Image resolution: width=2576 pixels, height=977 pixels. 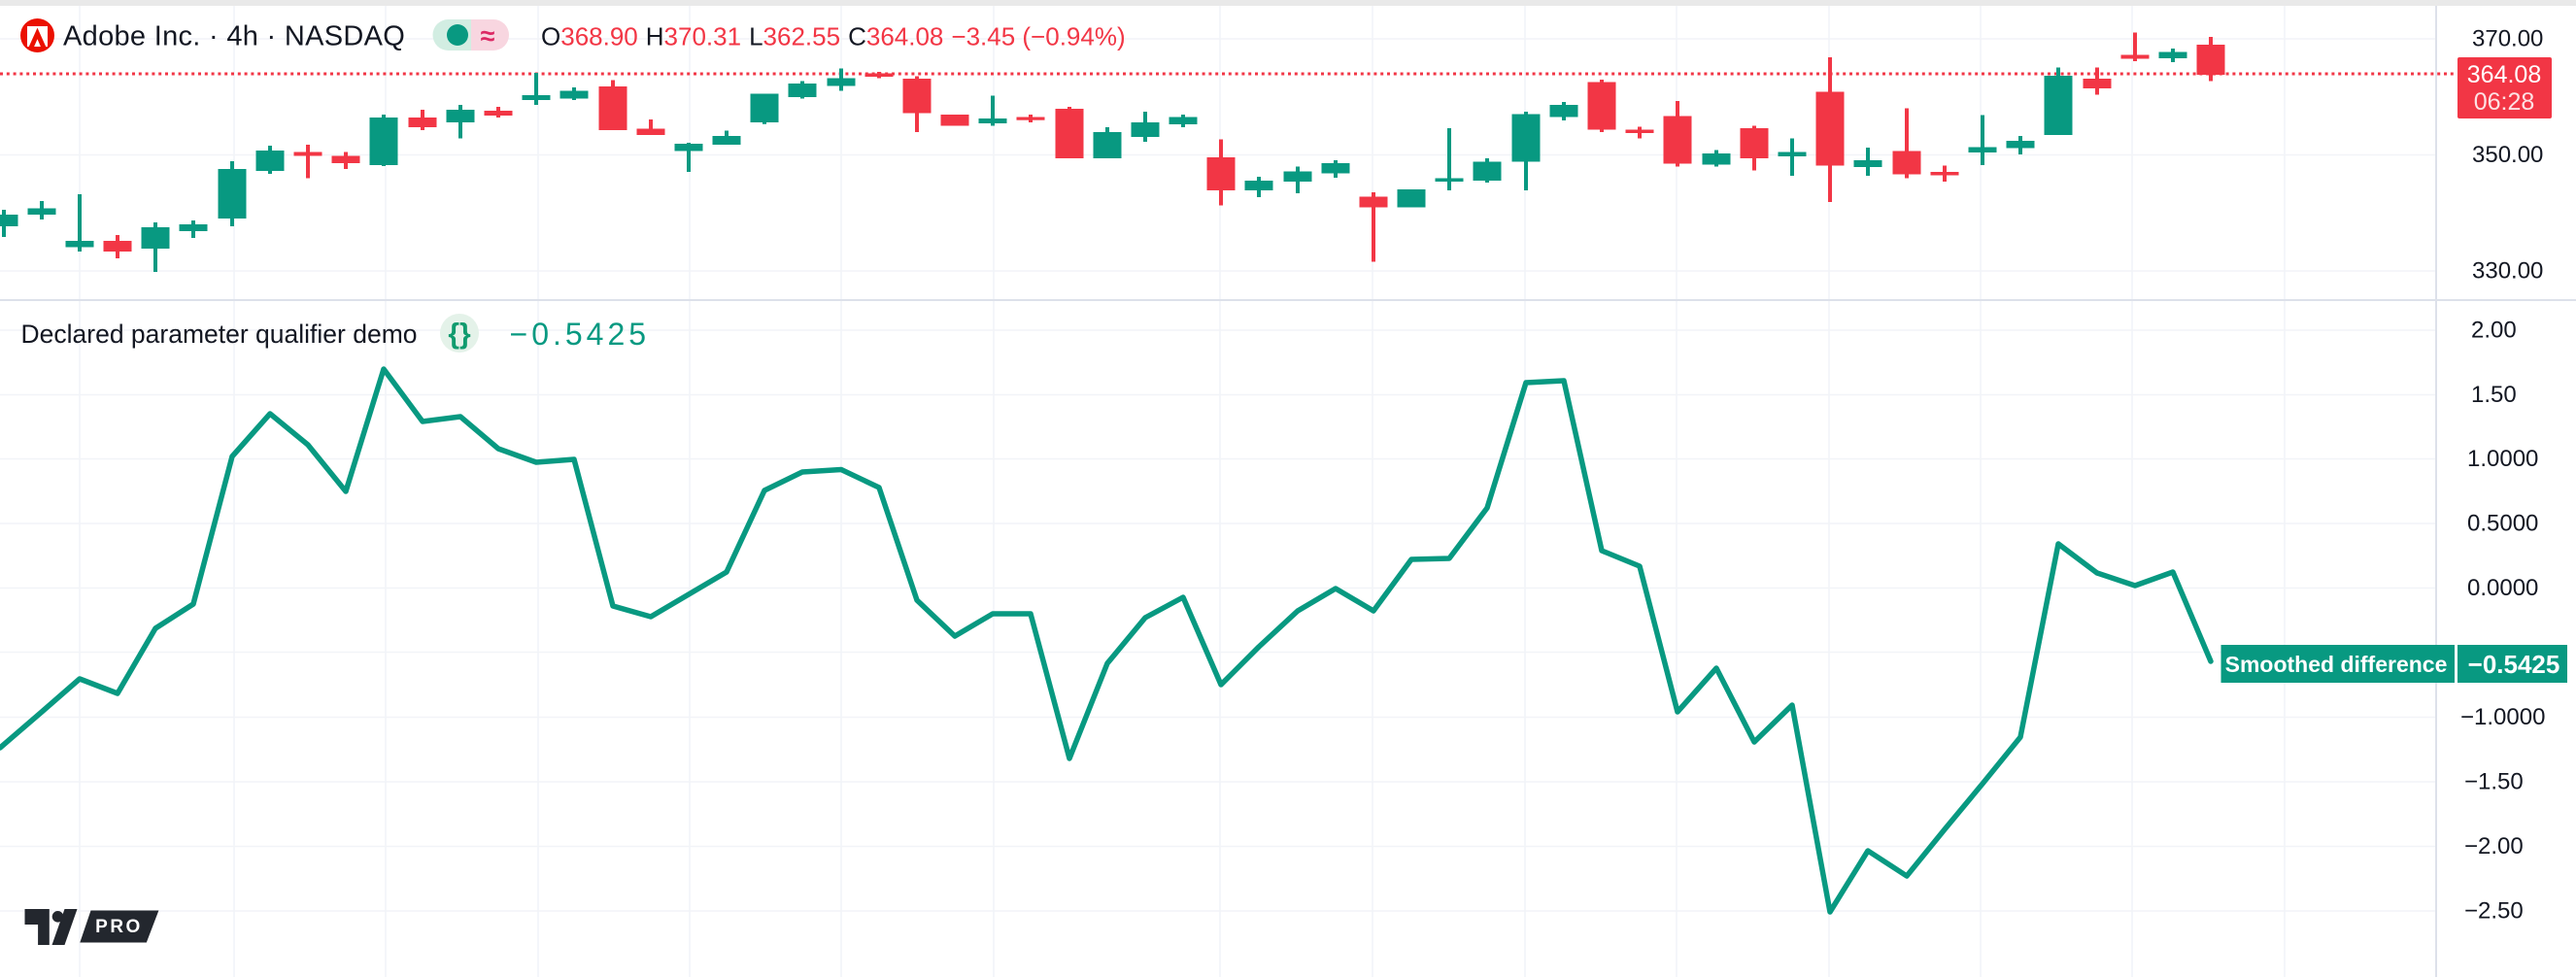 What do you see at coordinates (2502, 459) in the screenshot?
I see `svg-text: 1.0000` at bounding box center [2502, 459].